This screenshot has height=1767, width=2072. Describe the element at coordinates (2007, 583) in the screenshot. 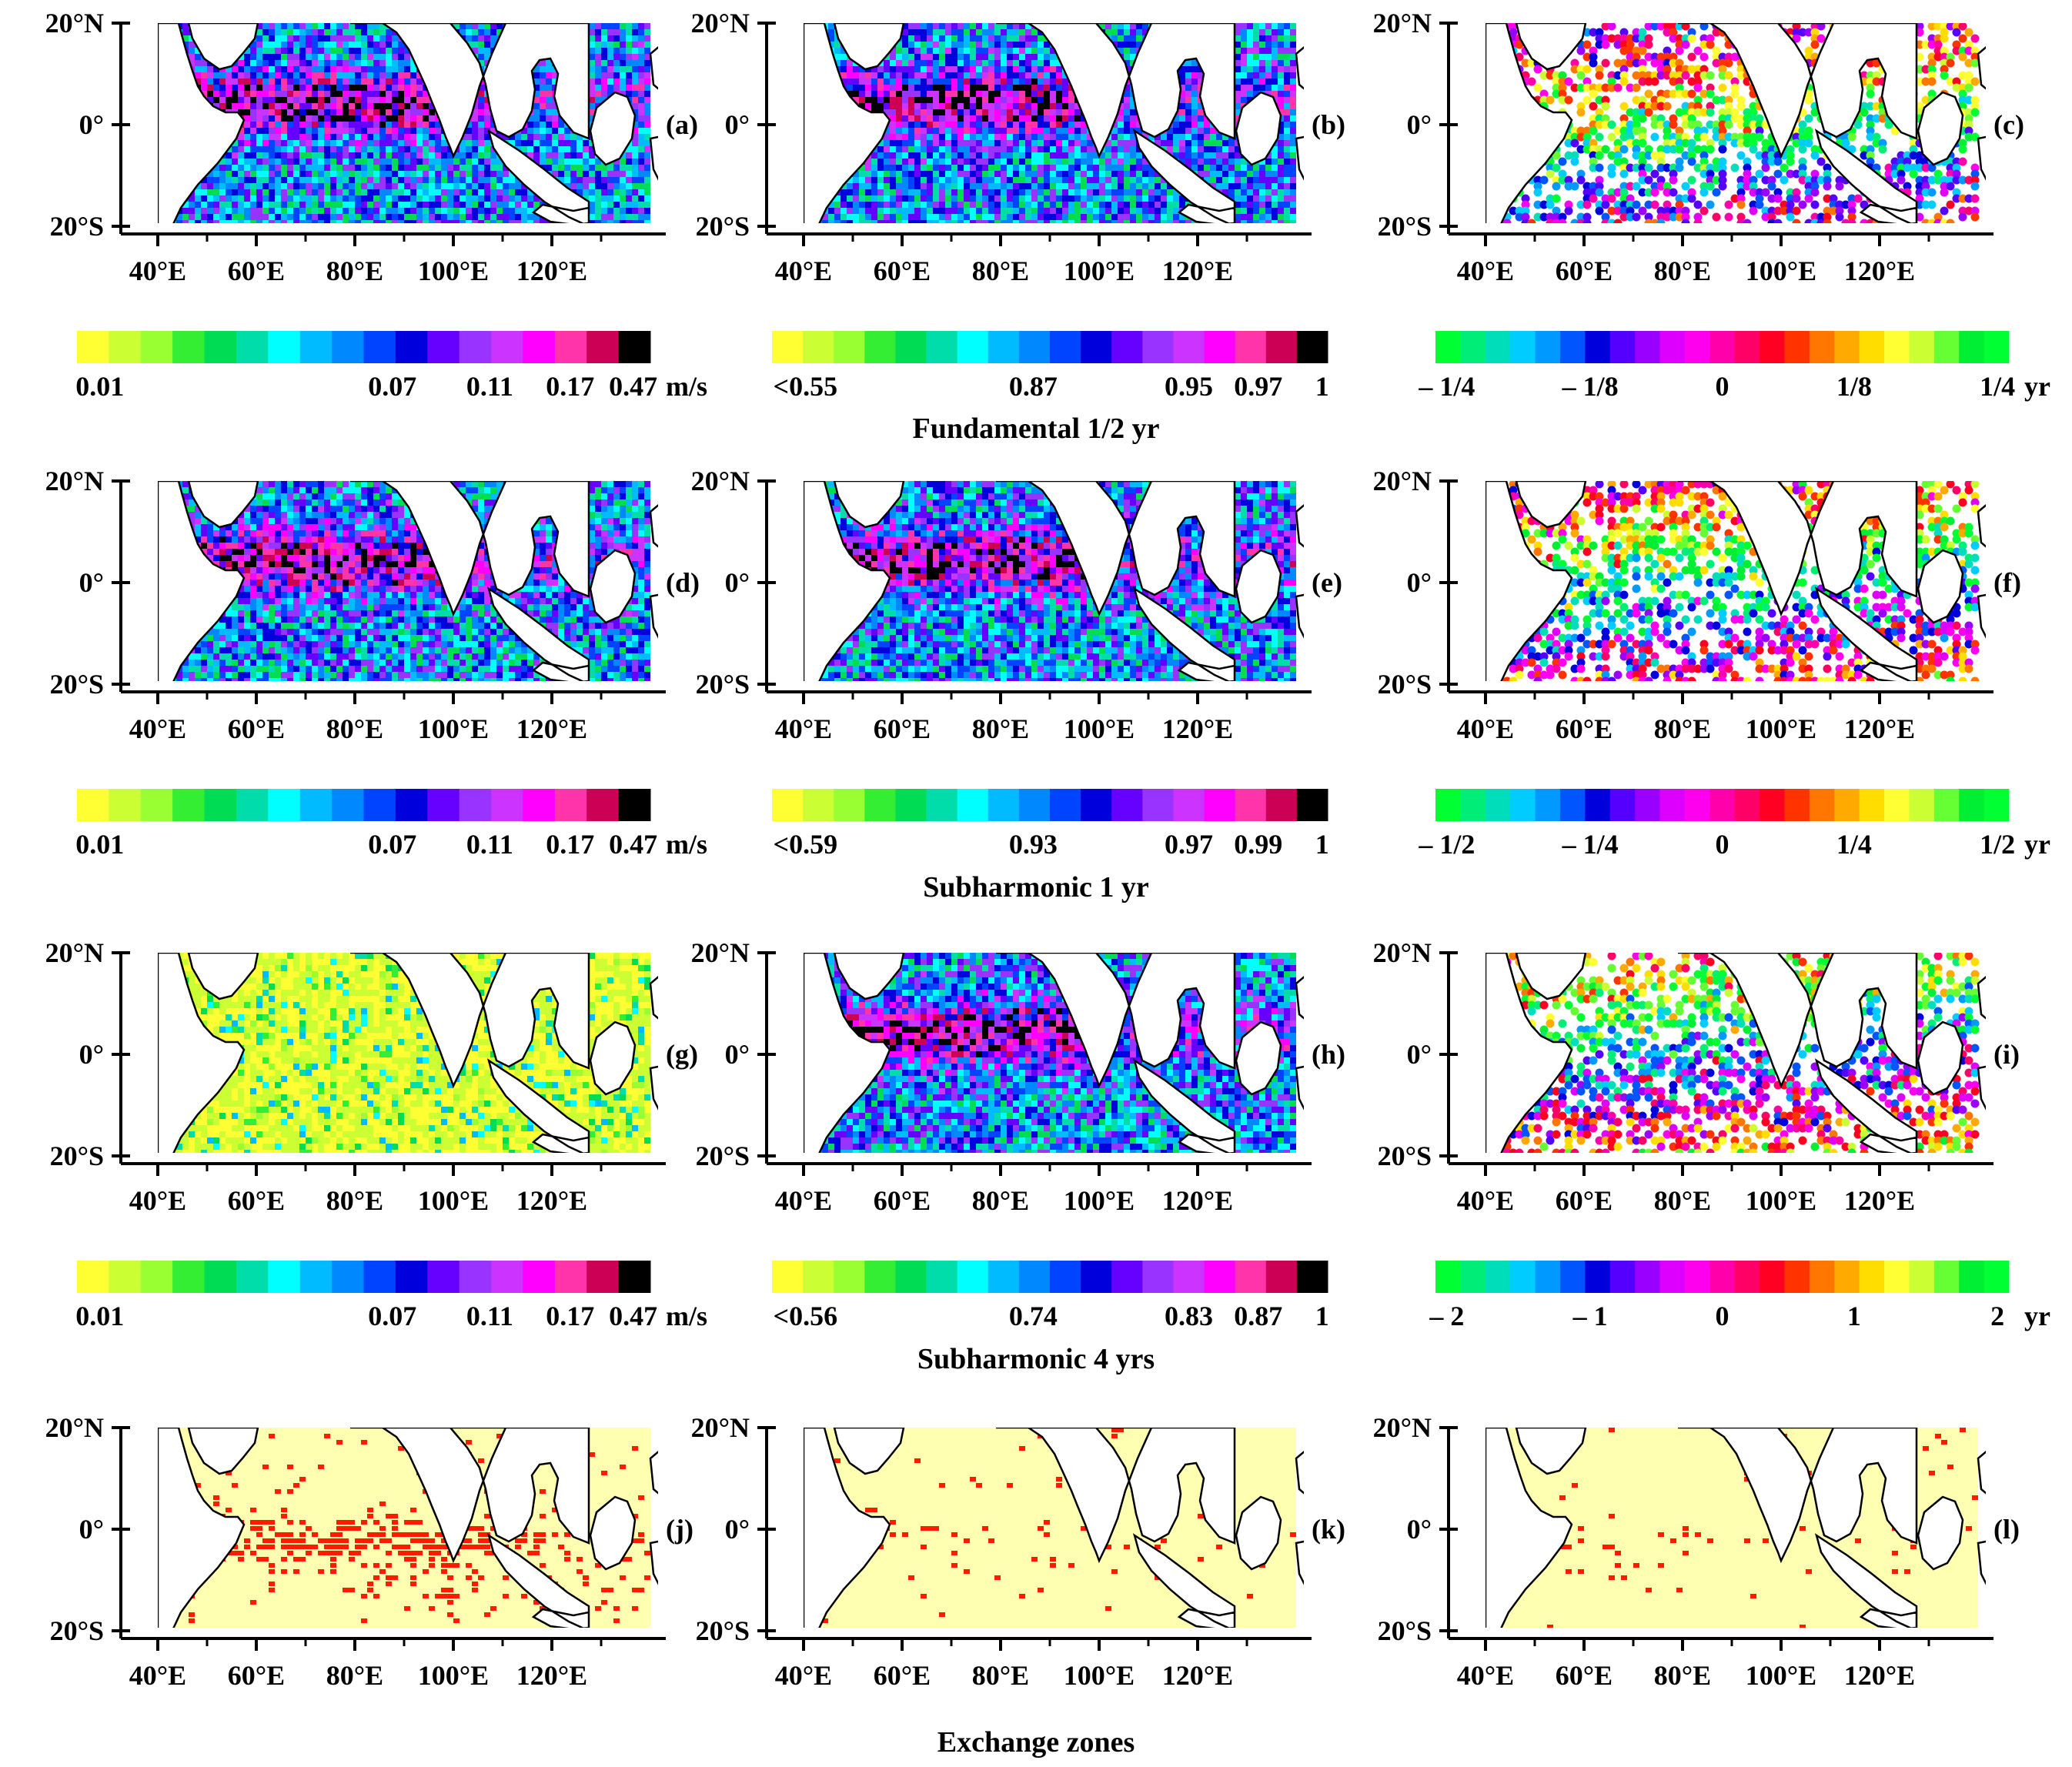

I see `panel-letter-f: (f)` at that location.